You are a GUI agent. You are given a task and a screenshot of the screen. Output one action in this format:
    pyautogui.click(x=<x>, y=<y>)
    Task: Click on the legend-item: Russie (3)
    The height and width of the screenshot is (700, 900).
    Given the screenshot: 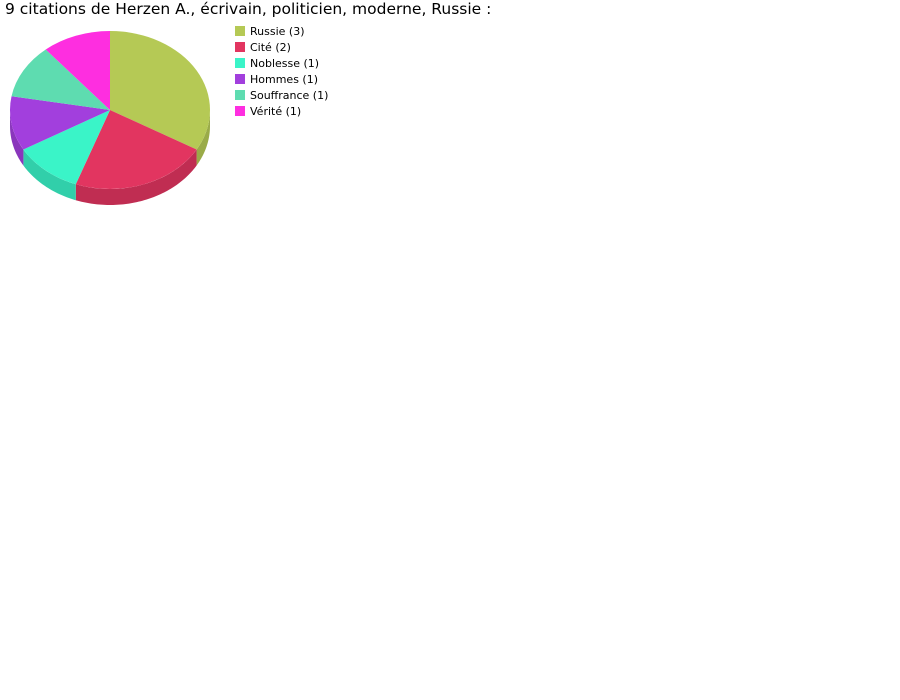 What is the action you would take?
    pyautogui.click(x=281, y=31)
    